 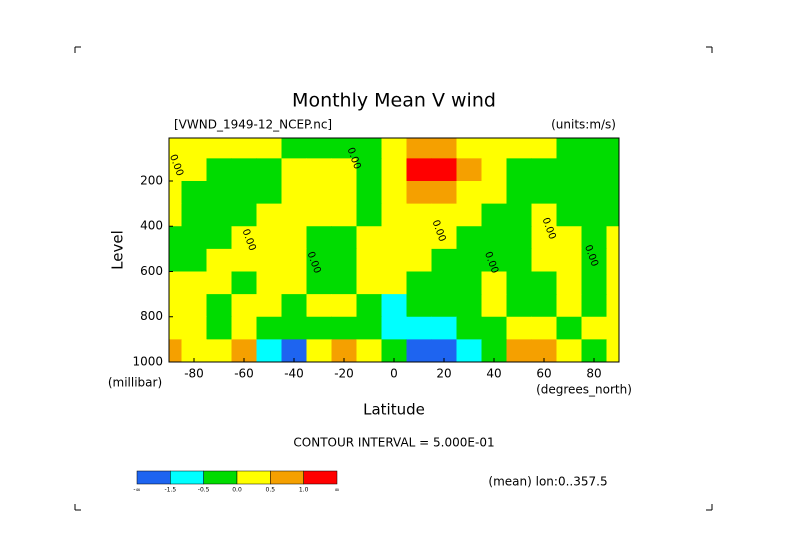 I want to click on contour-interval: CONTOUR INTERVAL = 5.000E-01, so click(x=393, y=443).